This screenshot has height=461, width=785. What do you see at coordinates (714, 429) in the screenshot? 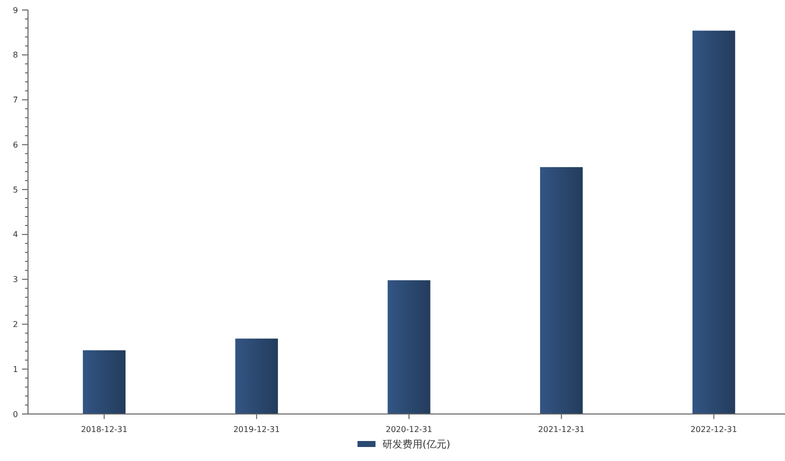
I see `x-tick-label: 2022-12-31` at bounding box center [714, 429].